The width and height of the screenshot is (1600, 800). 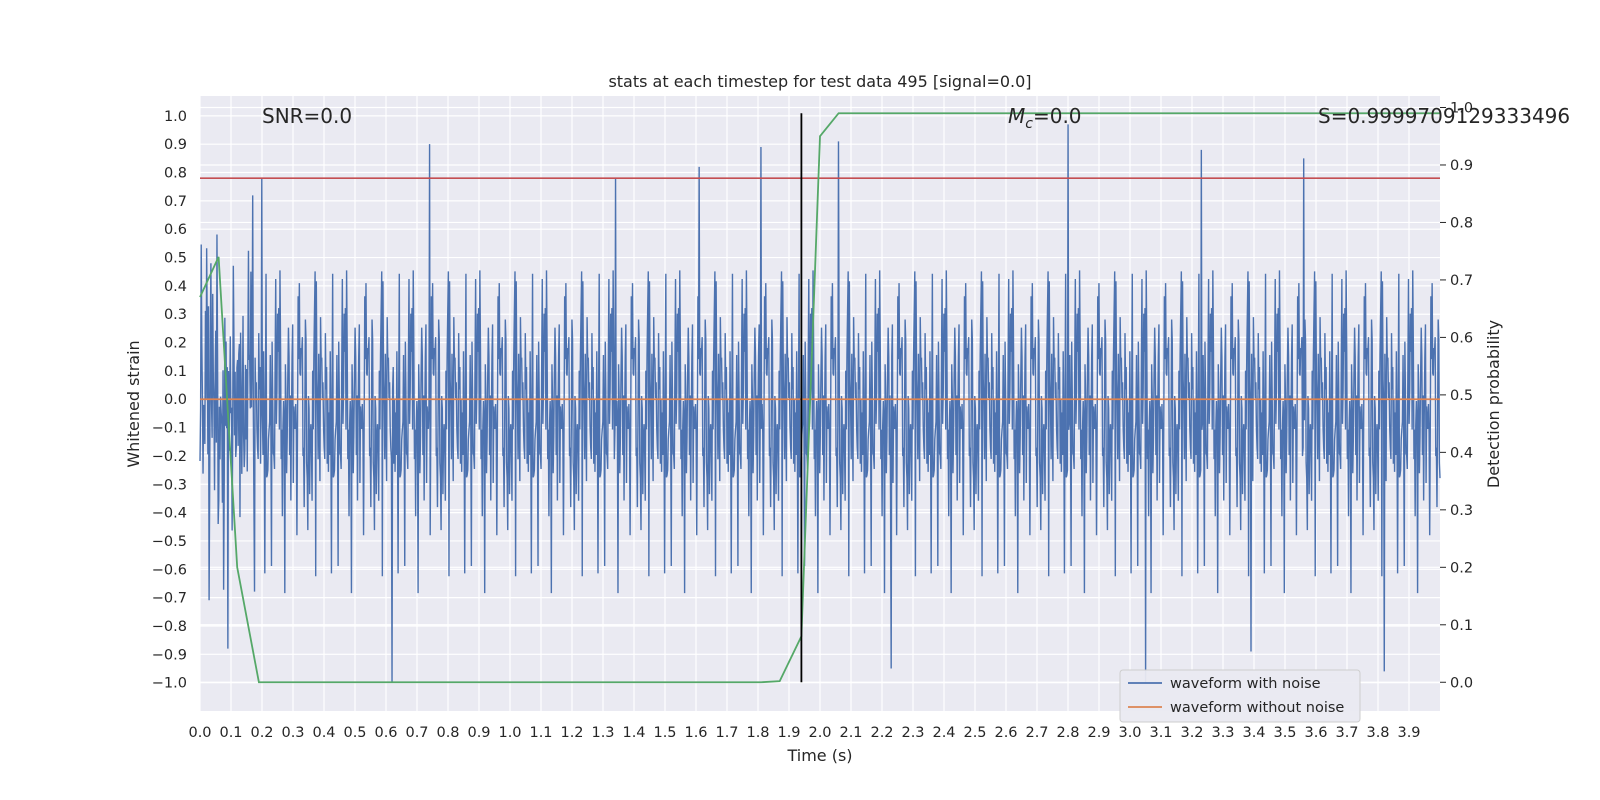 I want to click on y-right-tick-label: 0.9, so click(x=1461, y=166).